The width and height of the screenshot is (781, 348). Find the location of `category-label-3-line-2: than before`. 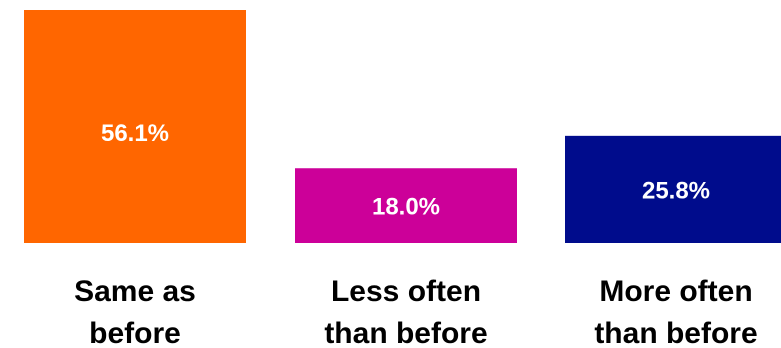

category-label-3-line-2: than before is located at coordinates (675, 332).